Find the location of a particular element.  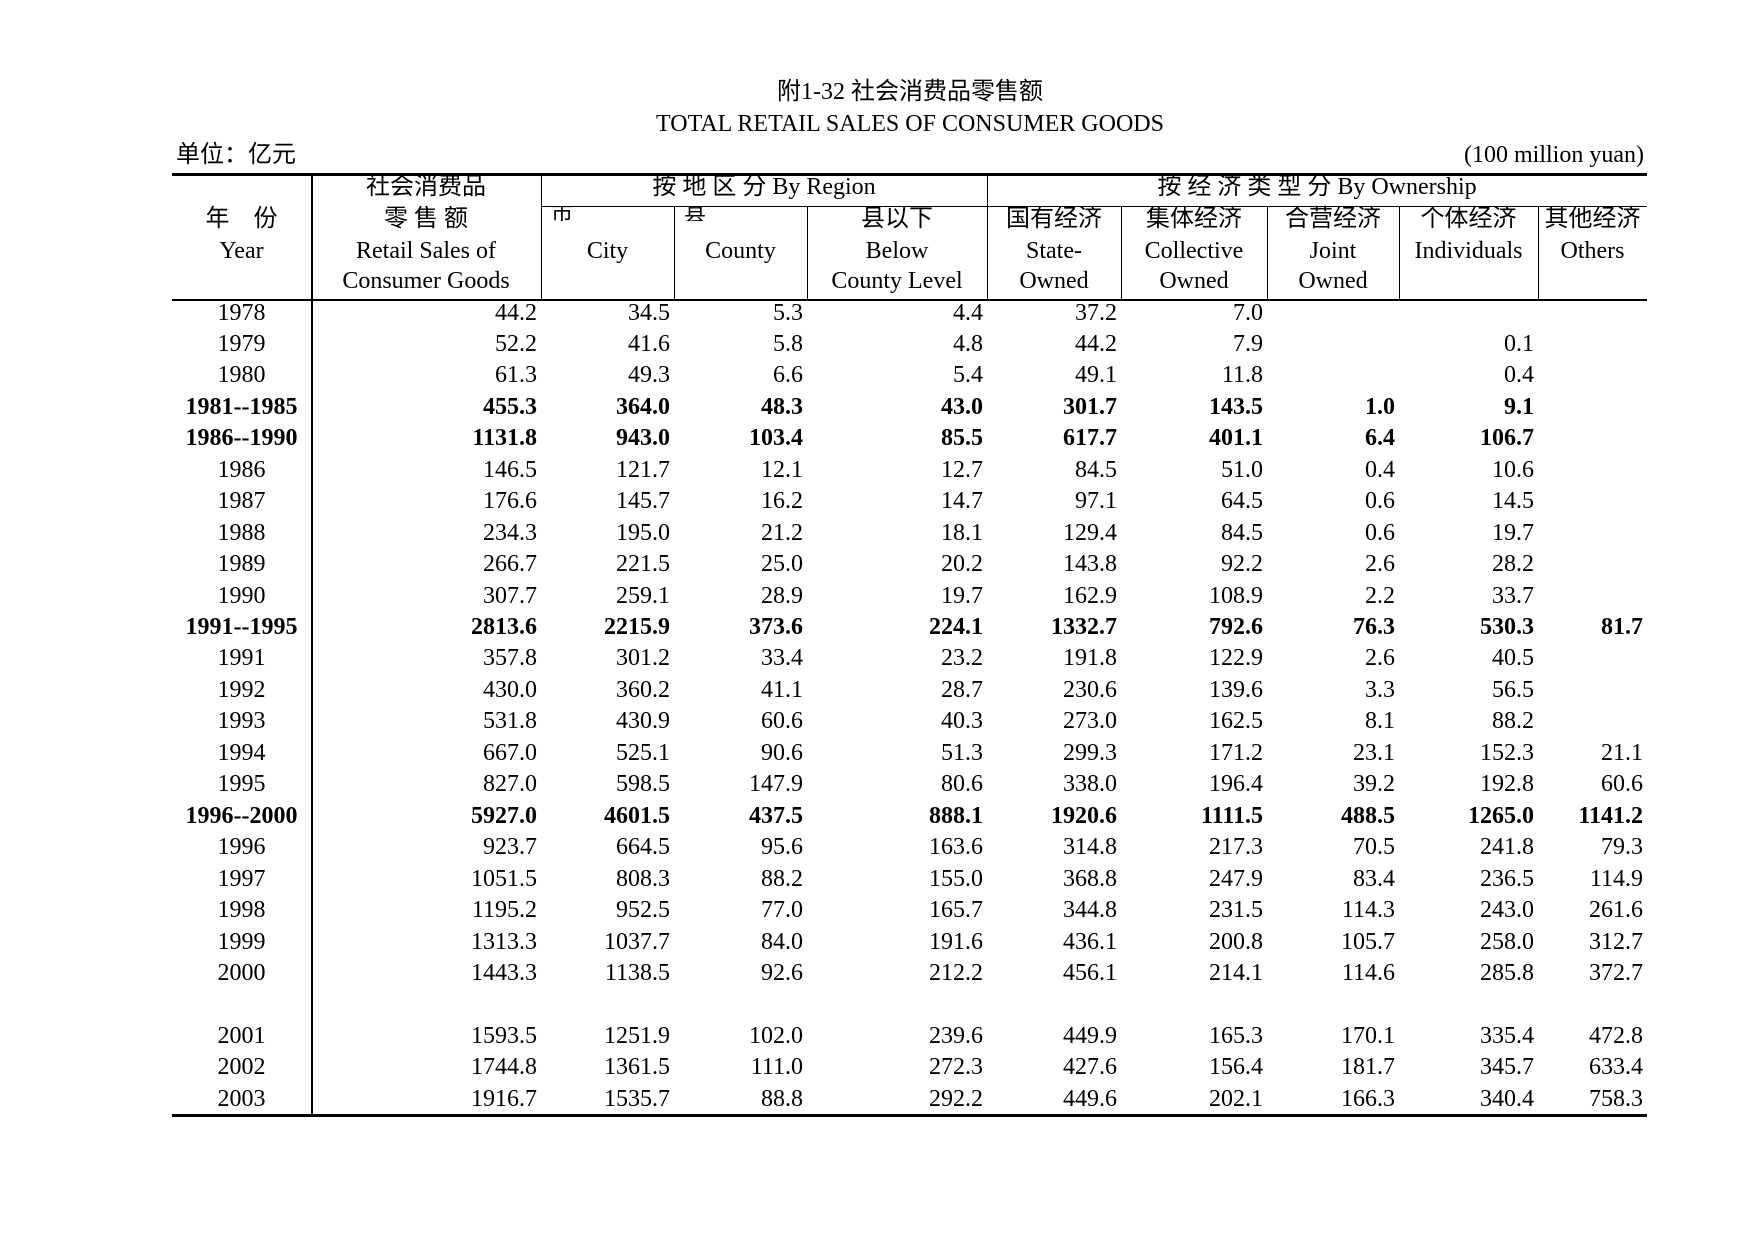

row-year: 1981--1985 is located at coordinates (241, 406).